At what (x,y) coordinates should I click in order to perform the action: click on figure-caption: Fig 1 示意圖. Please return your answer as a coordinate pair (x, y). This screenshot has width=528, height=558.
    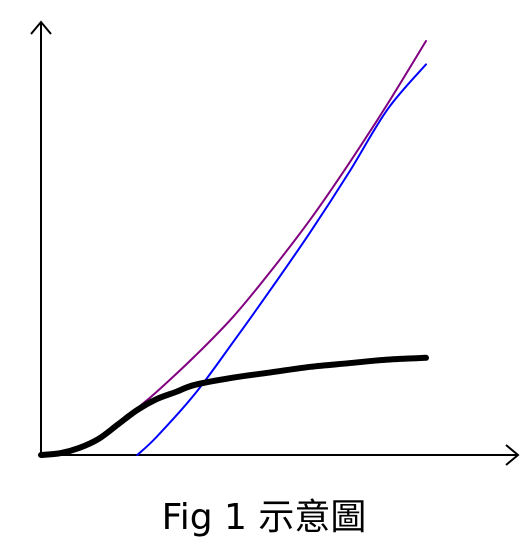
    Looking at the image, I should click on (264, 517).